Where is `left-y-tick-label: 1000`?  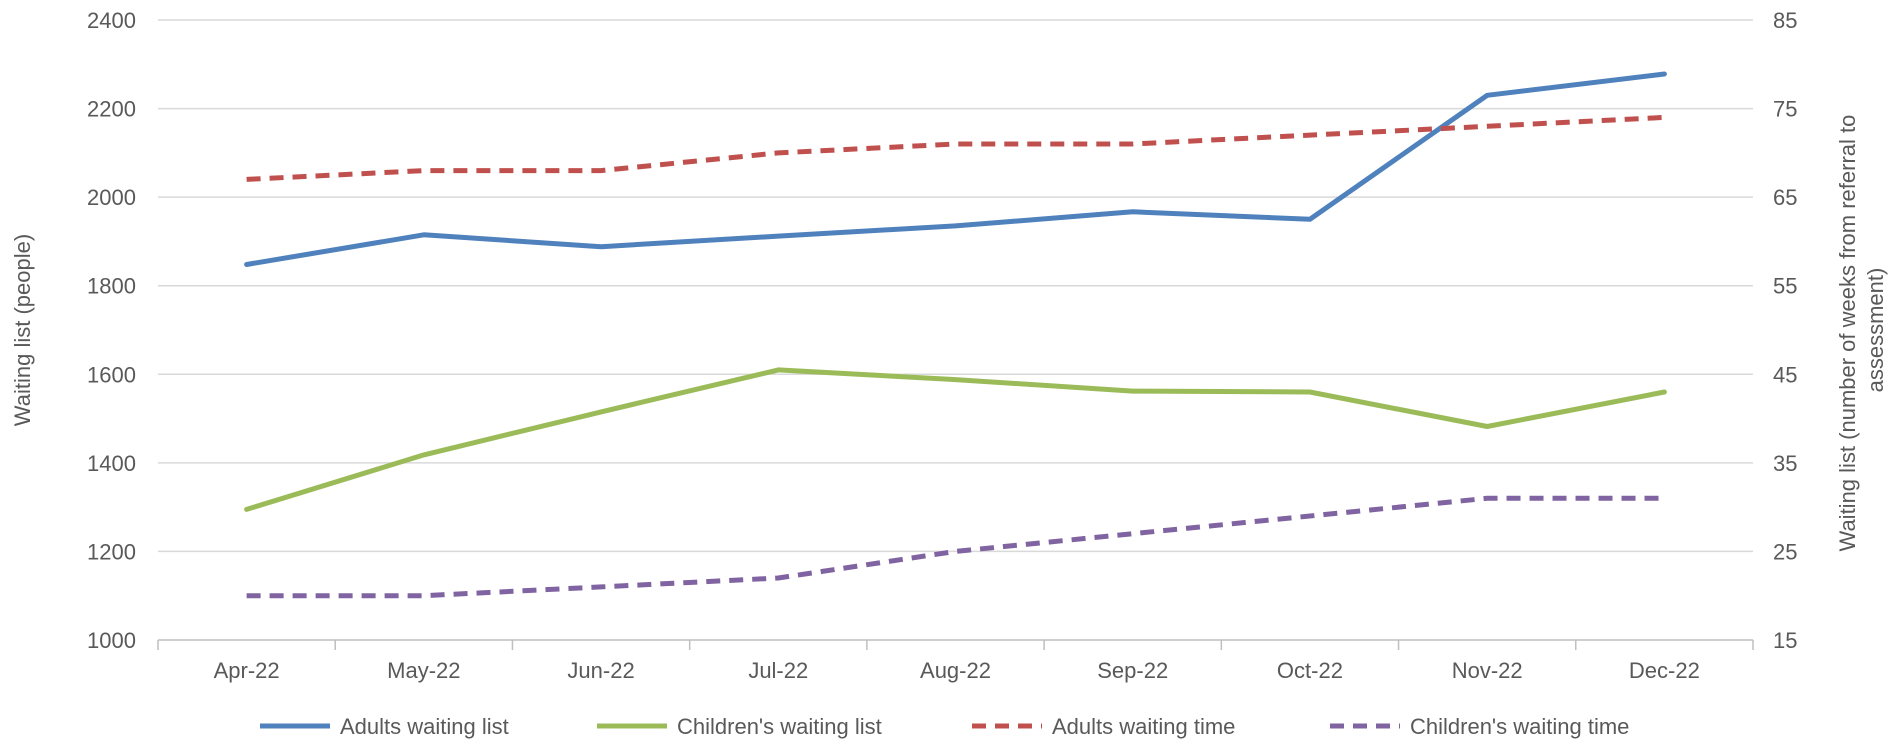 left-y-tick-label: 1000 is located at coordinates (111, 640).